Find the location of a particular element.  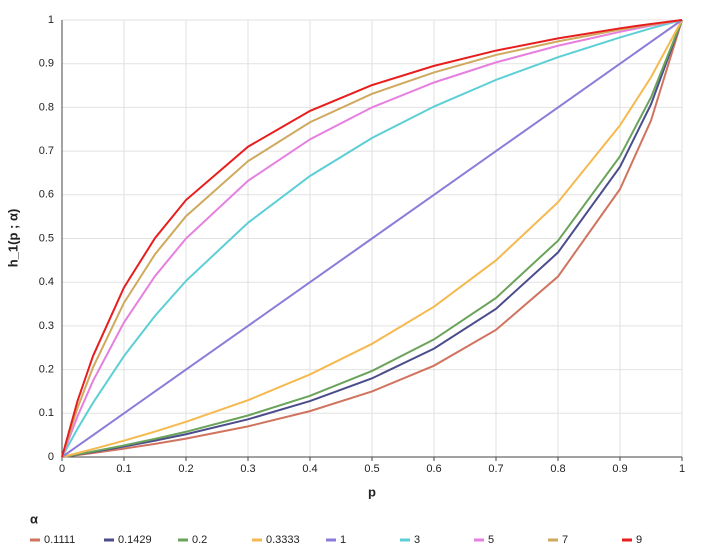

legend-label: 7 is located at coordinates (565, 540).